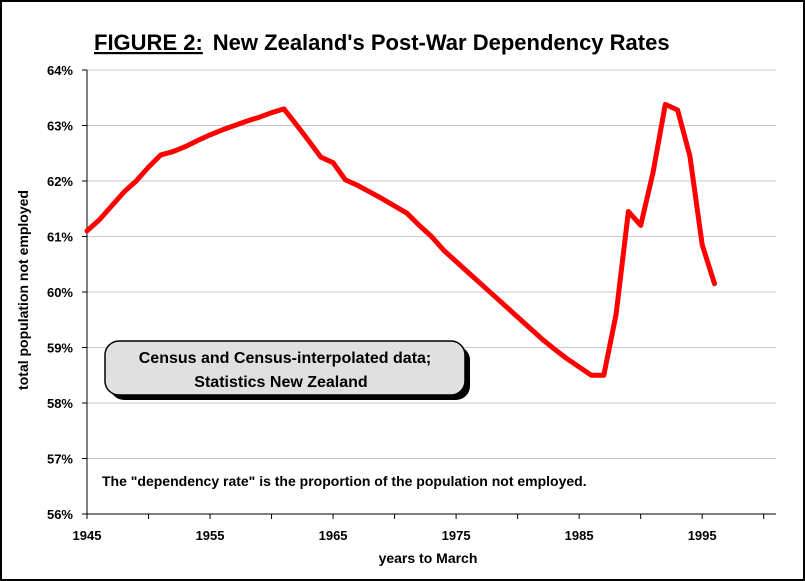  Describe the element at coordinates (395, 535) in the screenshot. I see `x-tick-labels: 1945 1955 1965 1975 1985 1995` at that location.